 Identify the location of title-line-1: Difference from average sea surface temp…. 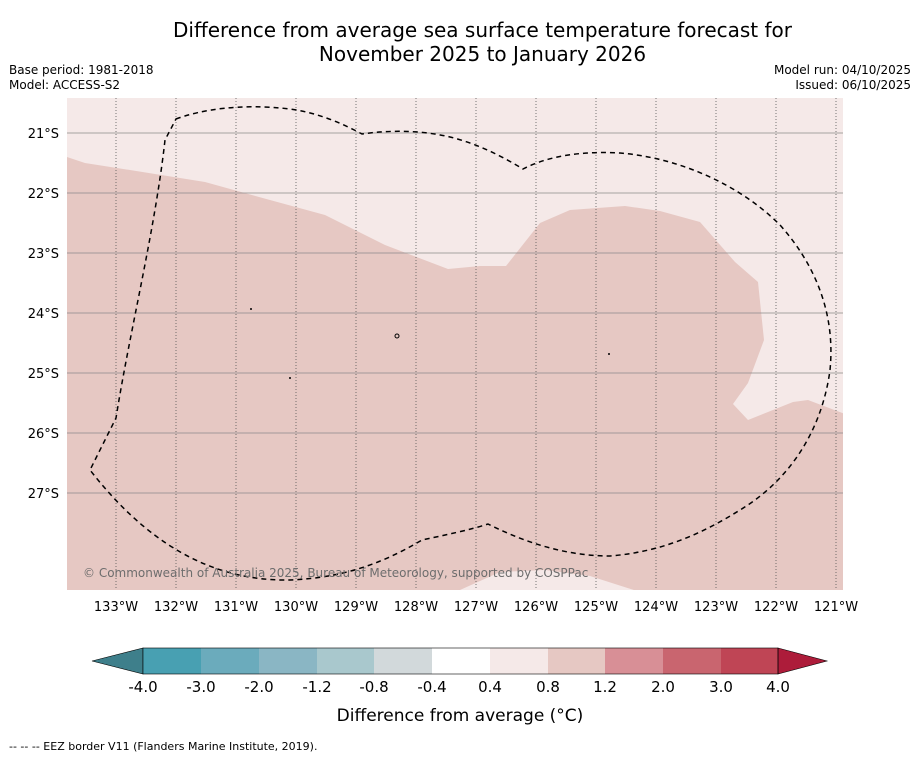
(482, 30).